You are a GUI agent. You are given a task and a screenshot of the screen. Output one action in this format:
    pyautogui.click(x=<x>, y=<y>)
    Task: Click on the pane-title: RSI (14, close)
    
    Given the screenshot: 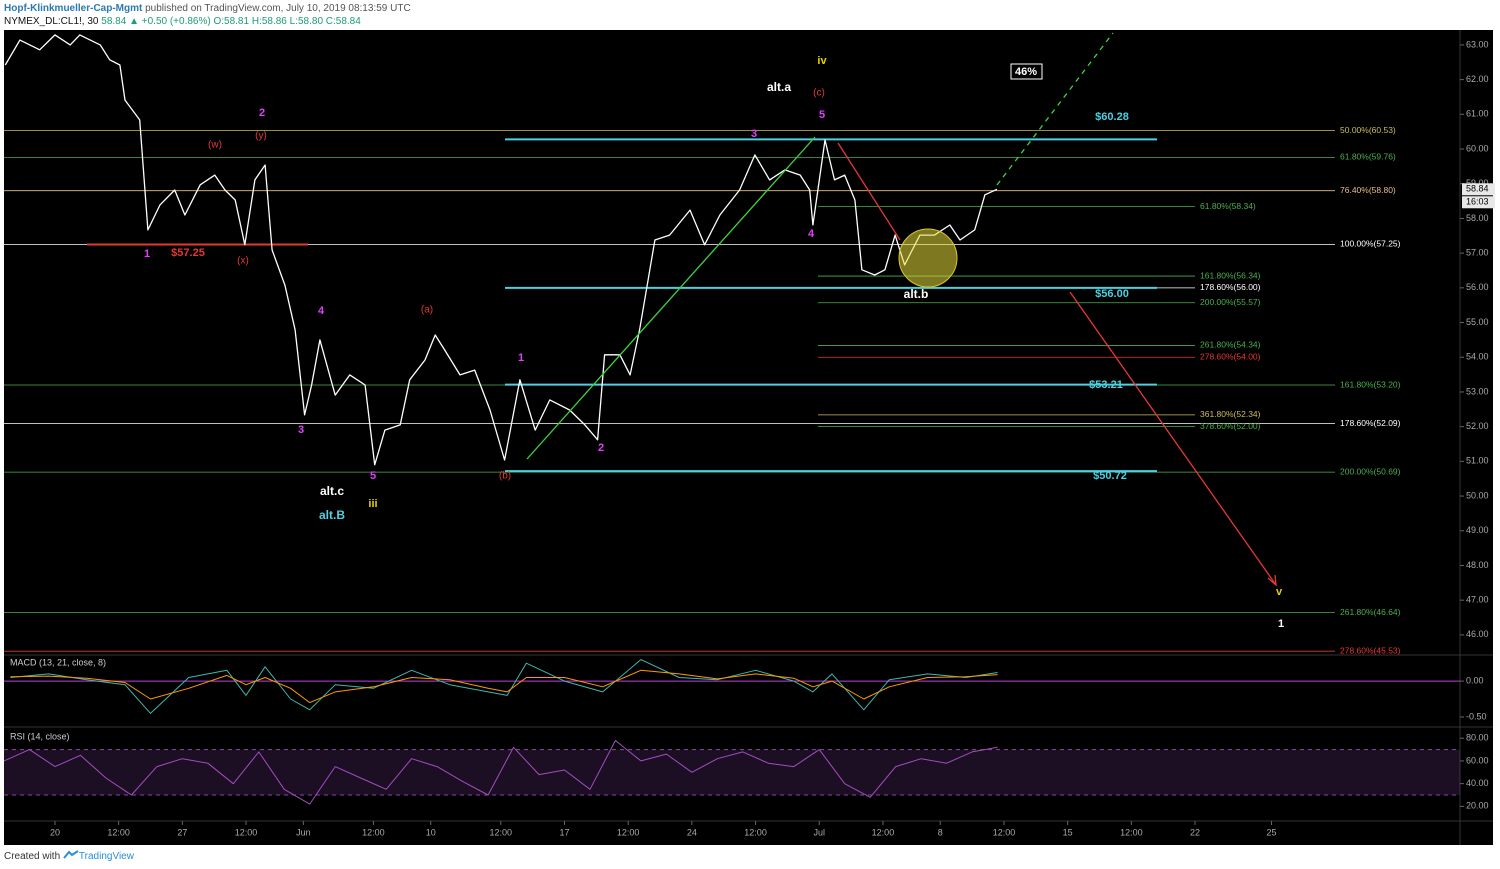 What is the action you would take?
    pyautogui.click(x=40, y=736)
    